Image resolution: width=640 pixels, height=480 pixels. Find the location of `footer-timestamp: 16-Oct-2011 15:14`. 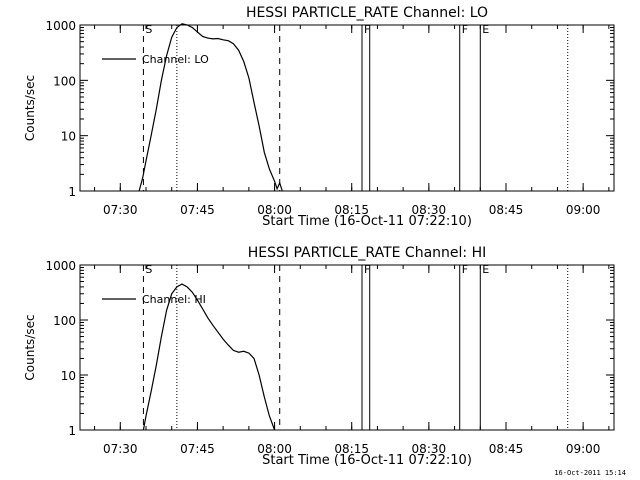

footer-timestamp: 16-Oct-2011 15:14 is located at coordinates (590, 473).